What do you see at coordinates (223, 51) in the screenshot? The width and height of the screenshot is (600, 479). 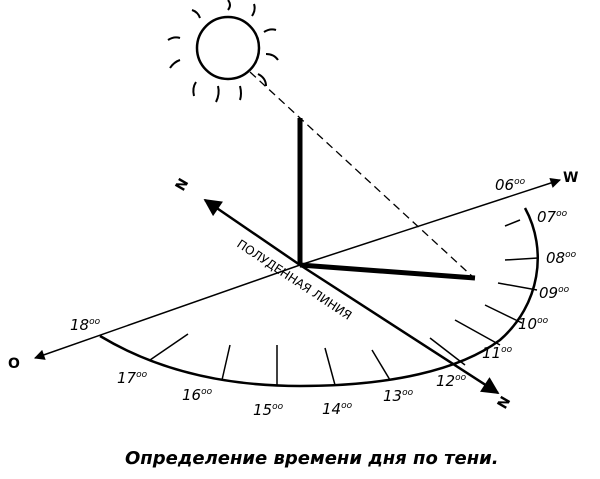 I see `sun-icon` at bounding box center [223, 51].